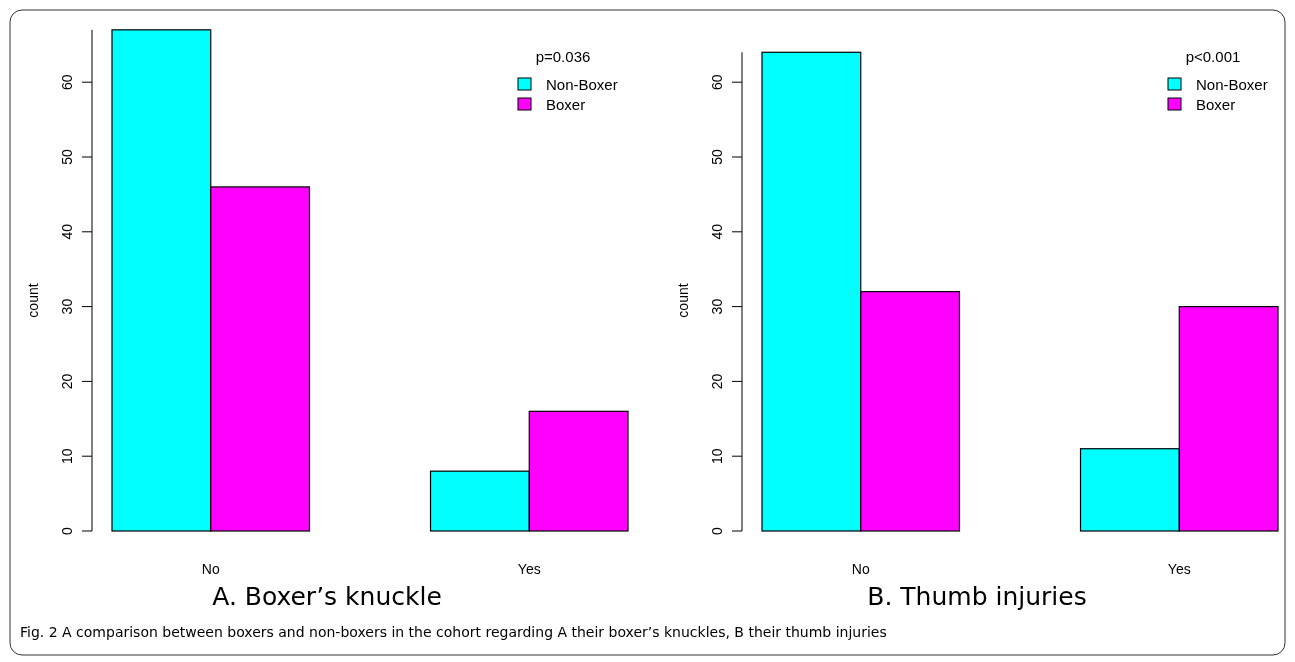 The image size is (1295, 662). I want to click on legend-title: p=0.036, so click(563, 56).